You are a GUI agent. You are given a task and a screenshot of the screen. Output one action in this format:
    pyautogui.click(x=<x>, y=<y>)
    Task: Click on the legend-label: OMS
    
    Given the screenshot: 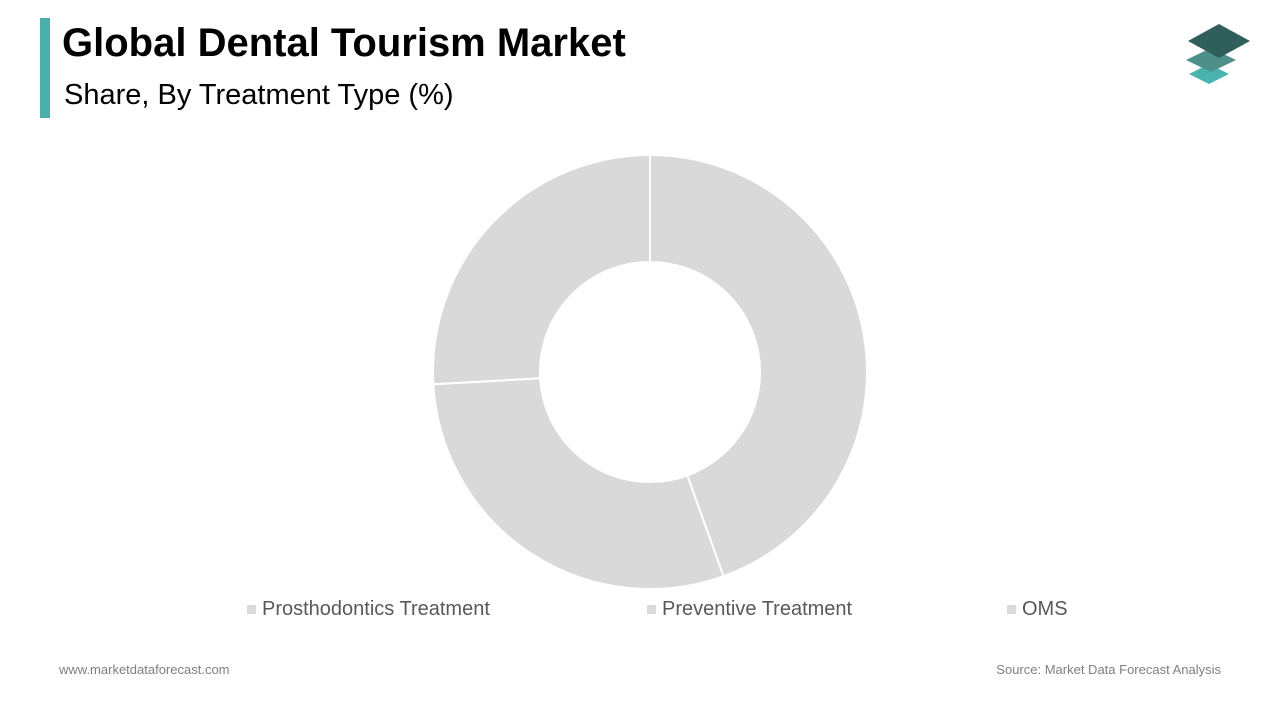 What is the action you would take?
    pyautogui.click(x=1045, y=608)
    